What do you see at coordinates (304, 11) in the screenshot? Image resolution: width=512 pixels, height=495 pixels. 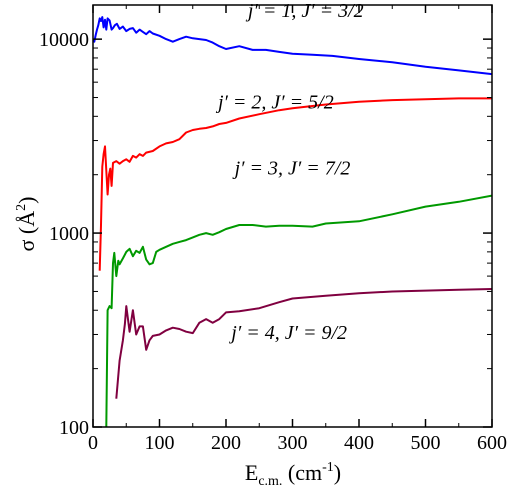 I see `series-label-1: j′ = 1, J′ = 3/2` at bounding box center [304, 11].